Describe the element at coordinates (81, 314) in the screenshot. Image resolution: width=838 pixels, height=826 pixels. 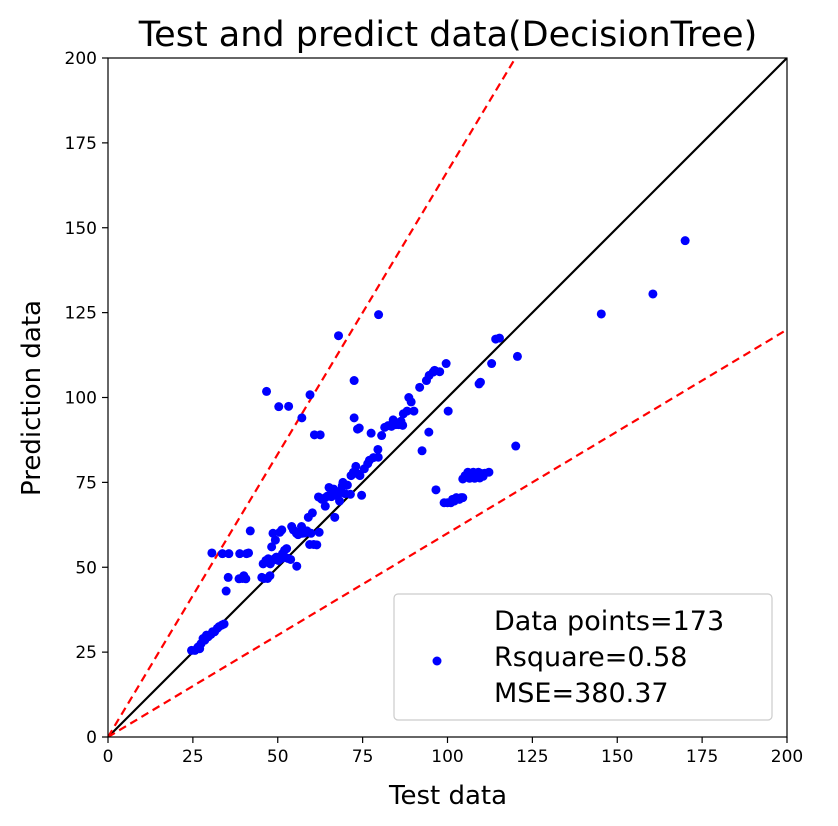
I see `y-tick-label: 125` at that location.